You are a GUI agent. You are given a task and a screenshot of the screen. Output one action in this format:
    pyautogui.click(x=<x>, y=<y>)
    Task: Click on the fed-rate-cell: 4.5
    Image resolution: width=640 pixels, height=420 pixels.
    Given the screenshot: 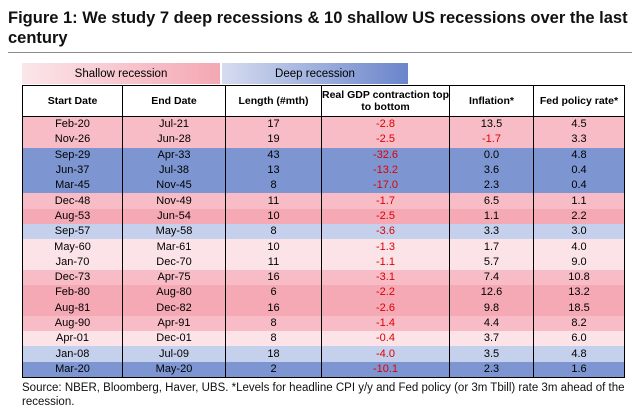 What is the action you would take?
    pyautogui.click(x=579, y=124)
    